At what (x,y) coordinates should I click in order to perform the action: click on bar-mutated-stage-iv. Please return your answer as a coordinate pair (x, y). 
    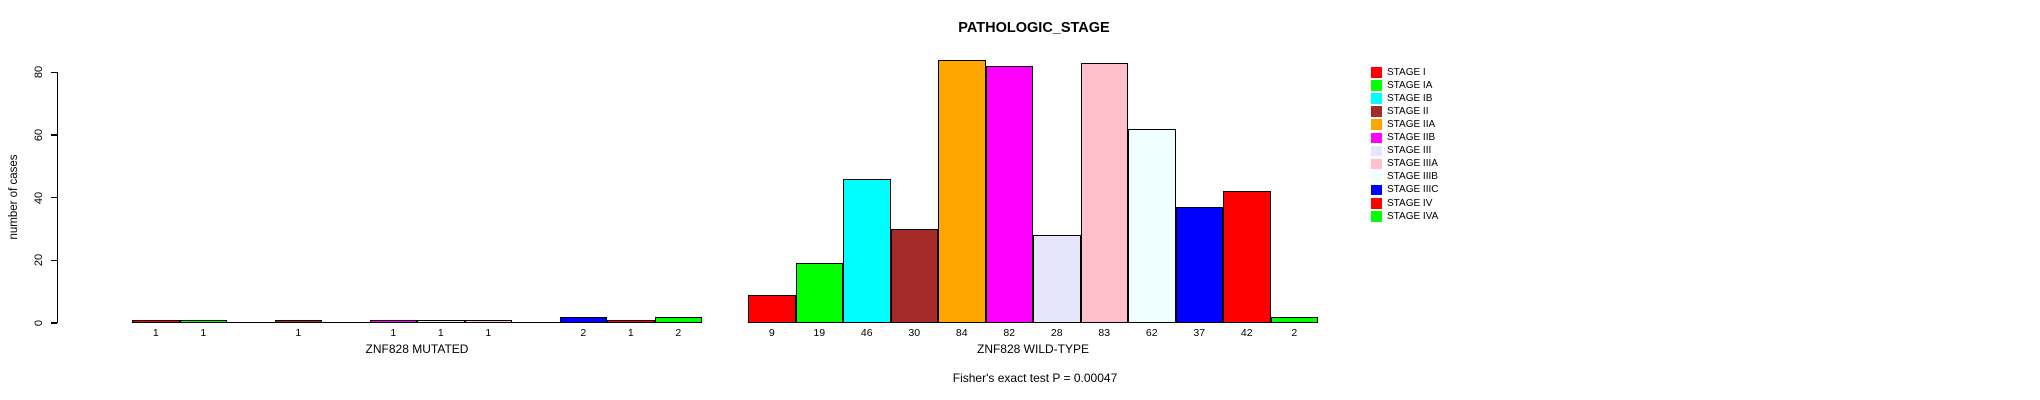
    Looking at the image, I should click on (631, 321).